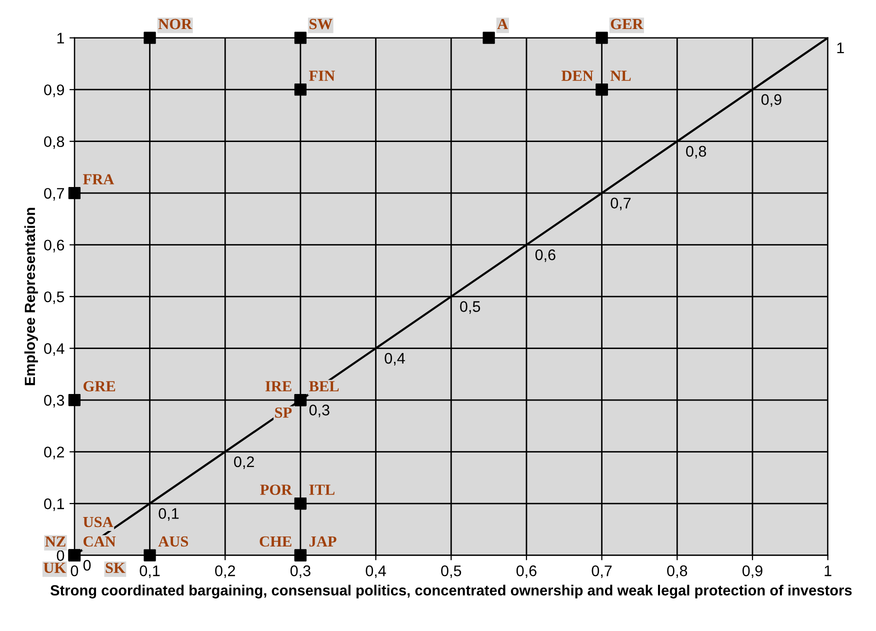  Describe the element at coordinates (54, 194) in the screenshot. I see `y-tick-label: 0,7` at that location.